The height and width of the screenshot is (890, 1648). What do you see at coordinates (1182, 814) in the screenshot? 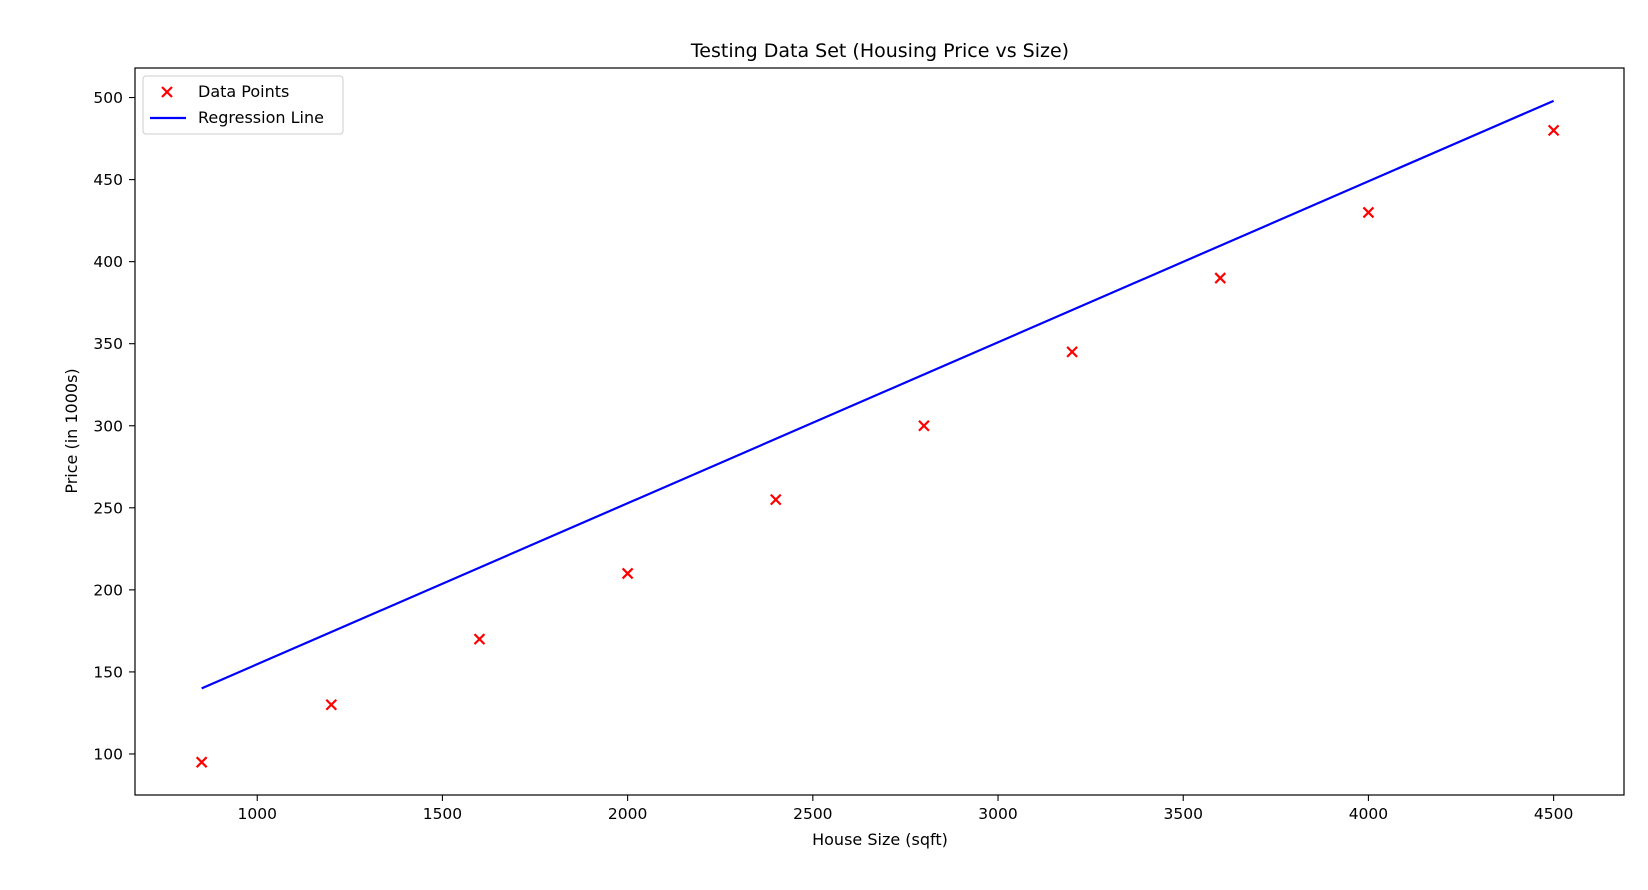
I see `x-tick-label: 3500` at bounding box center [1182, 814].